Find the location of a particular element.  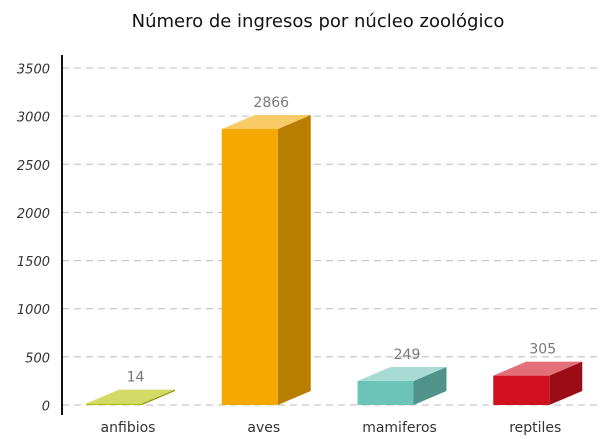

y-tick-label: 0 is located at coordinates (46, 407).